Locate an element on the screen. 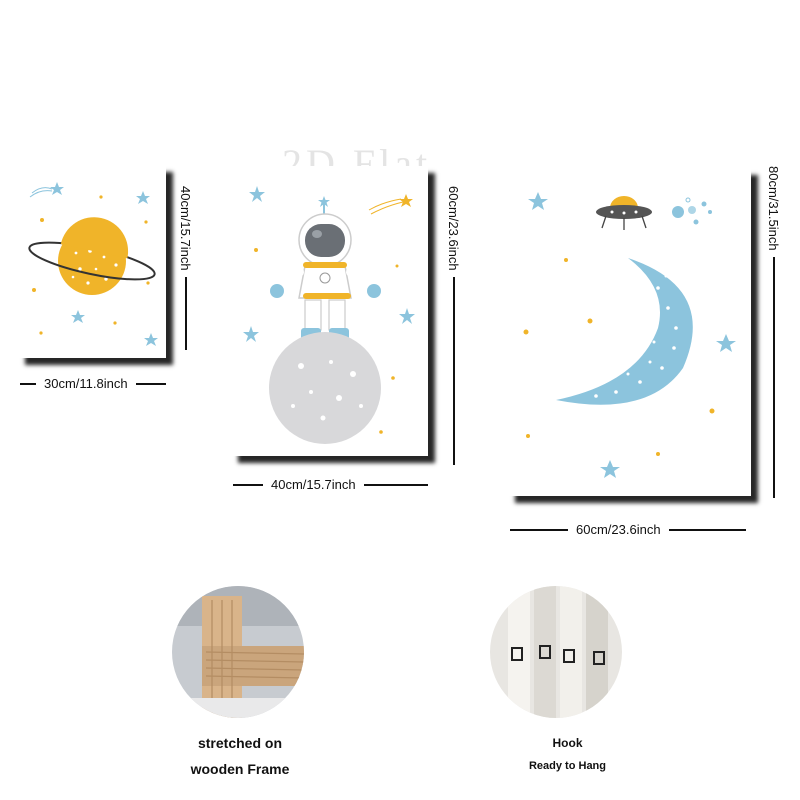 The width and height of the screenshot is (800, 800). saturn-planet-icon is located at coordinates (92, 256).